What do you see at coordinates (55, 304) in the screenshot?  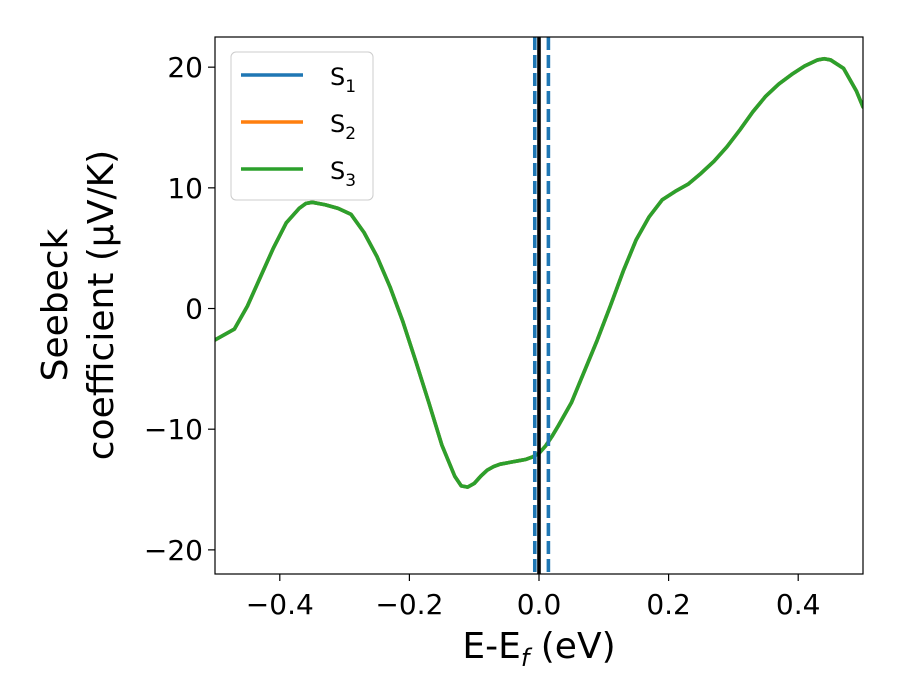 I see `y-axis-label-line1: Seebeck` at bounding box center [55, 304].